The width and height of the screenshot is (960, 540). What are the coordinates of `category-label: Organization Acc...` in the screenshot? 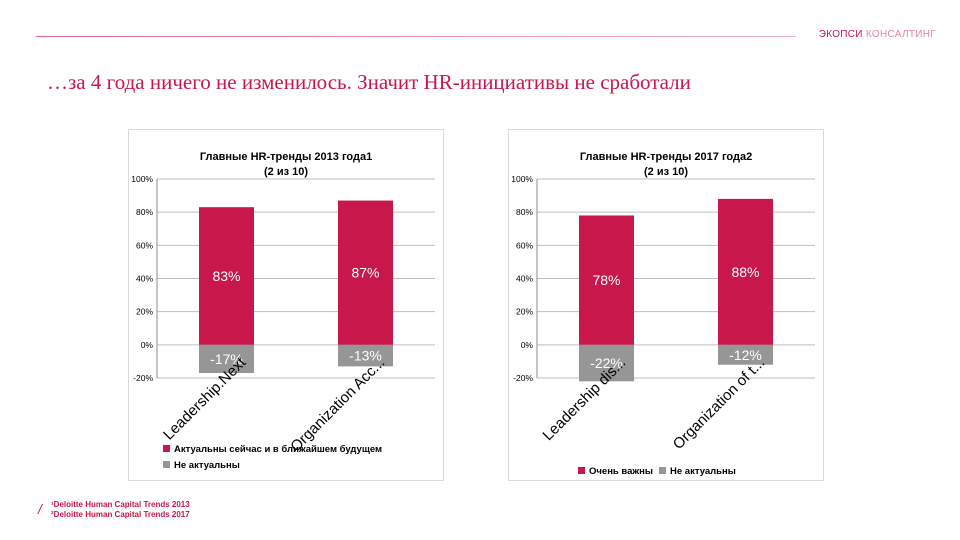 It's located at (337, 404).